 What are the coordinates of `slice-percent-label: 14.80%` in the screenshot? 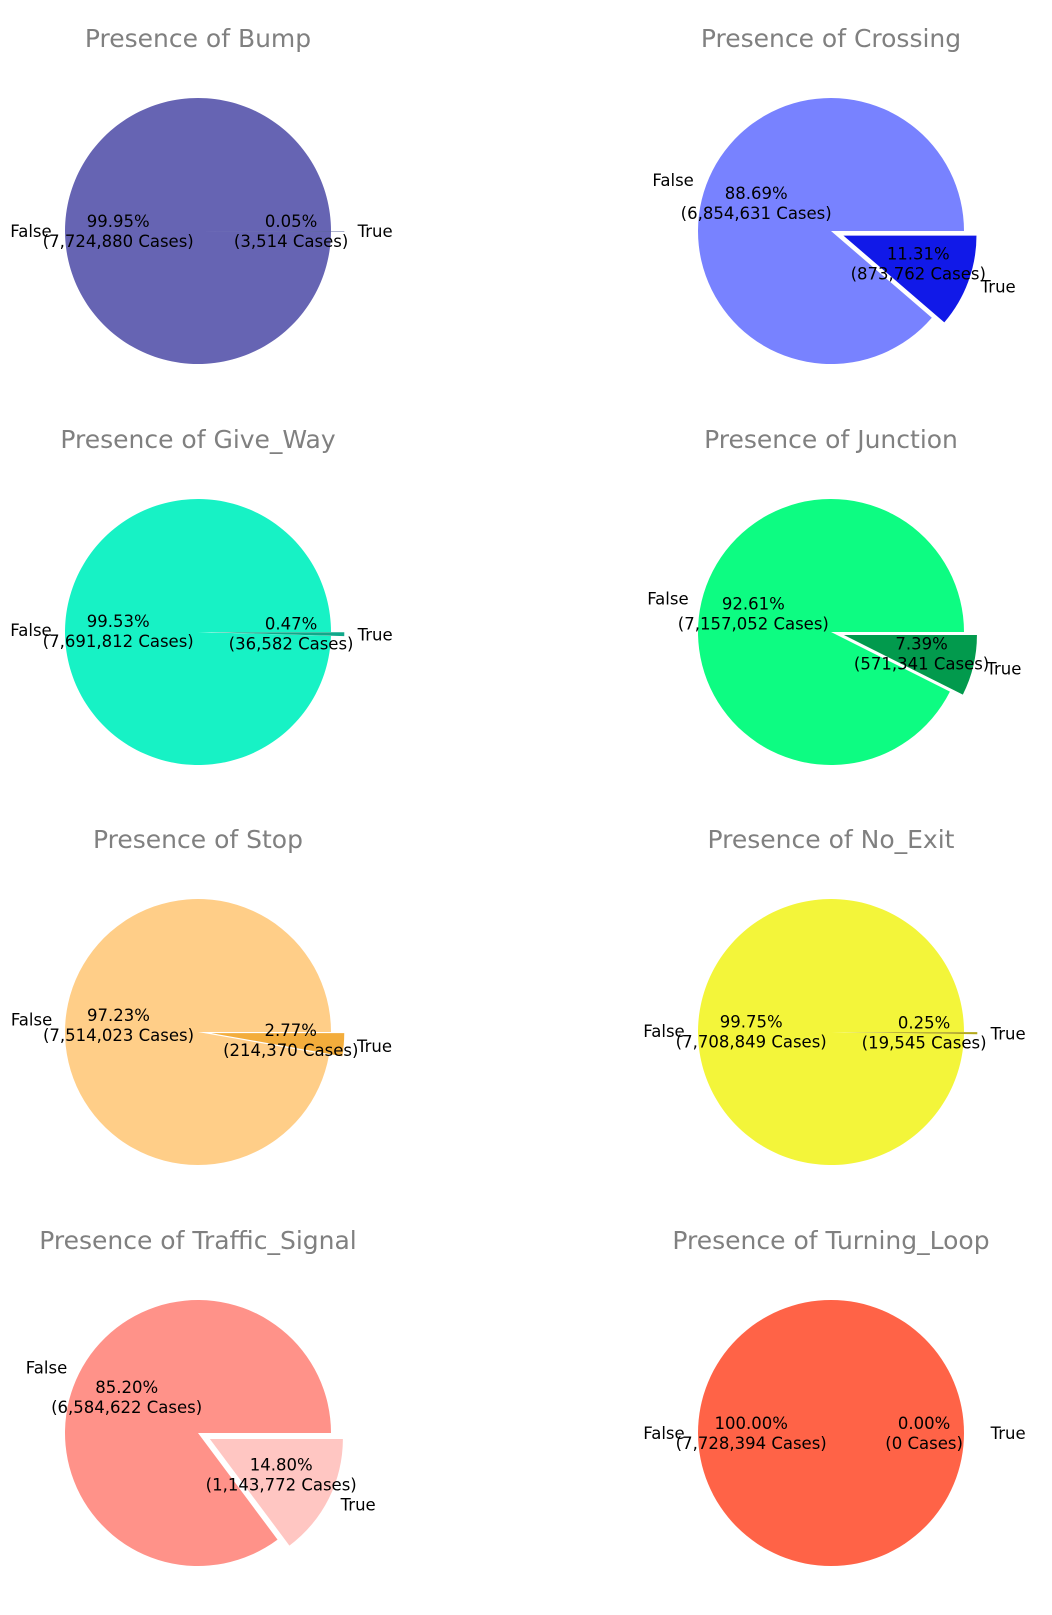 It's located at (281, 1465).